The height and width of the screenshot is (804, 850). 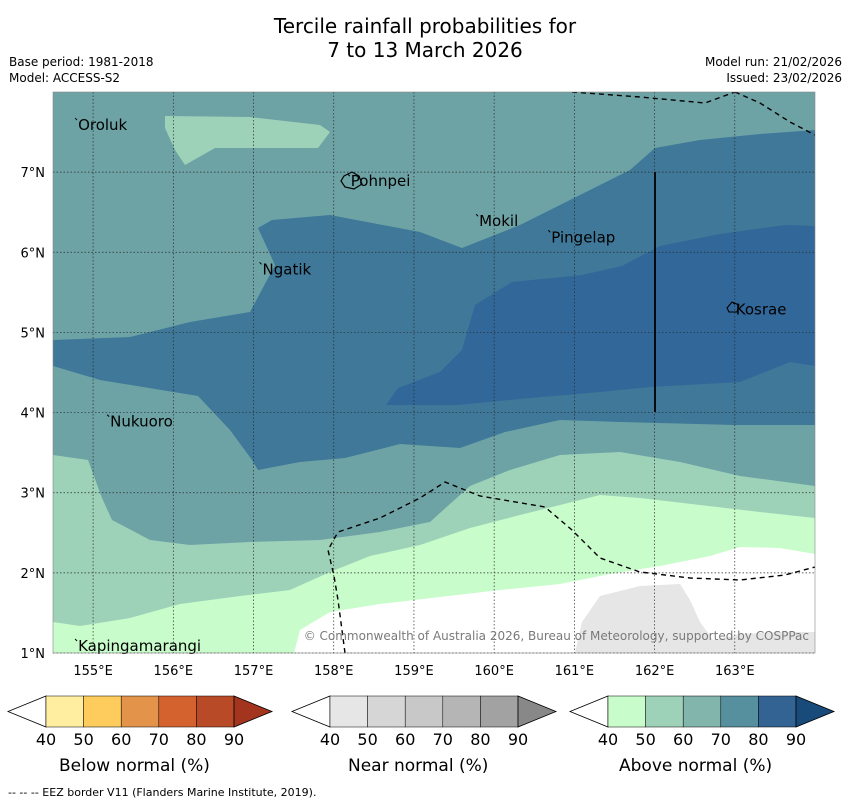 What do you see at coordinates (134, 766) in the screenshot?
I see `colorbar-label-below: Below normal (%)` at bounding box center [134, 766].